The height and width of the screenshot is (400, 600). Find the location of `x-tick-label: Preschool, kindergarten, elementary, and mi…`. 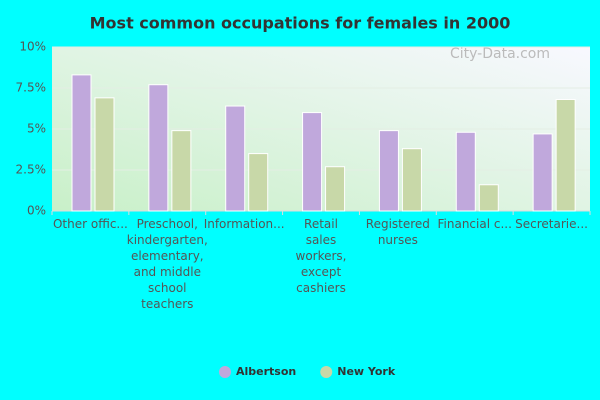

x-tick-label: Preschool, kindergarten, elementary, and mi… is located at coordinates (167, 264).